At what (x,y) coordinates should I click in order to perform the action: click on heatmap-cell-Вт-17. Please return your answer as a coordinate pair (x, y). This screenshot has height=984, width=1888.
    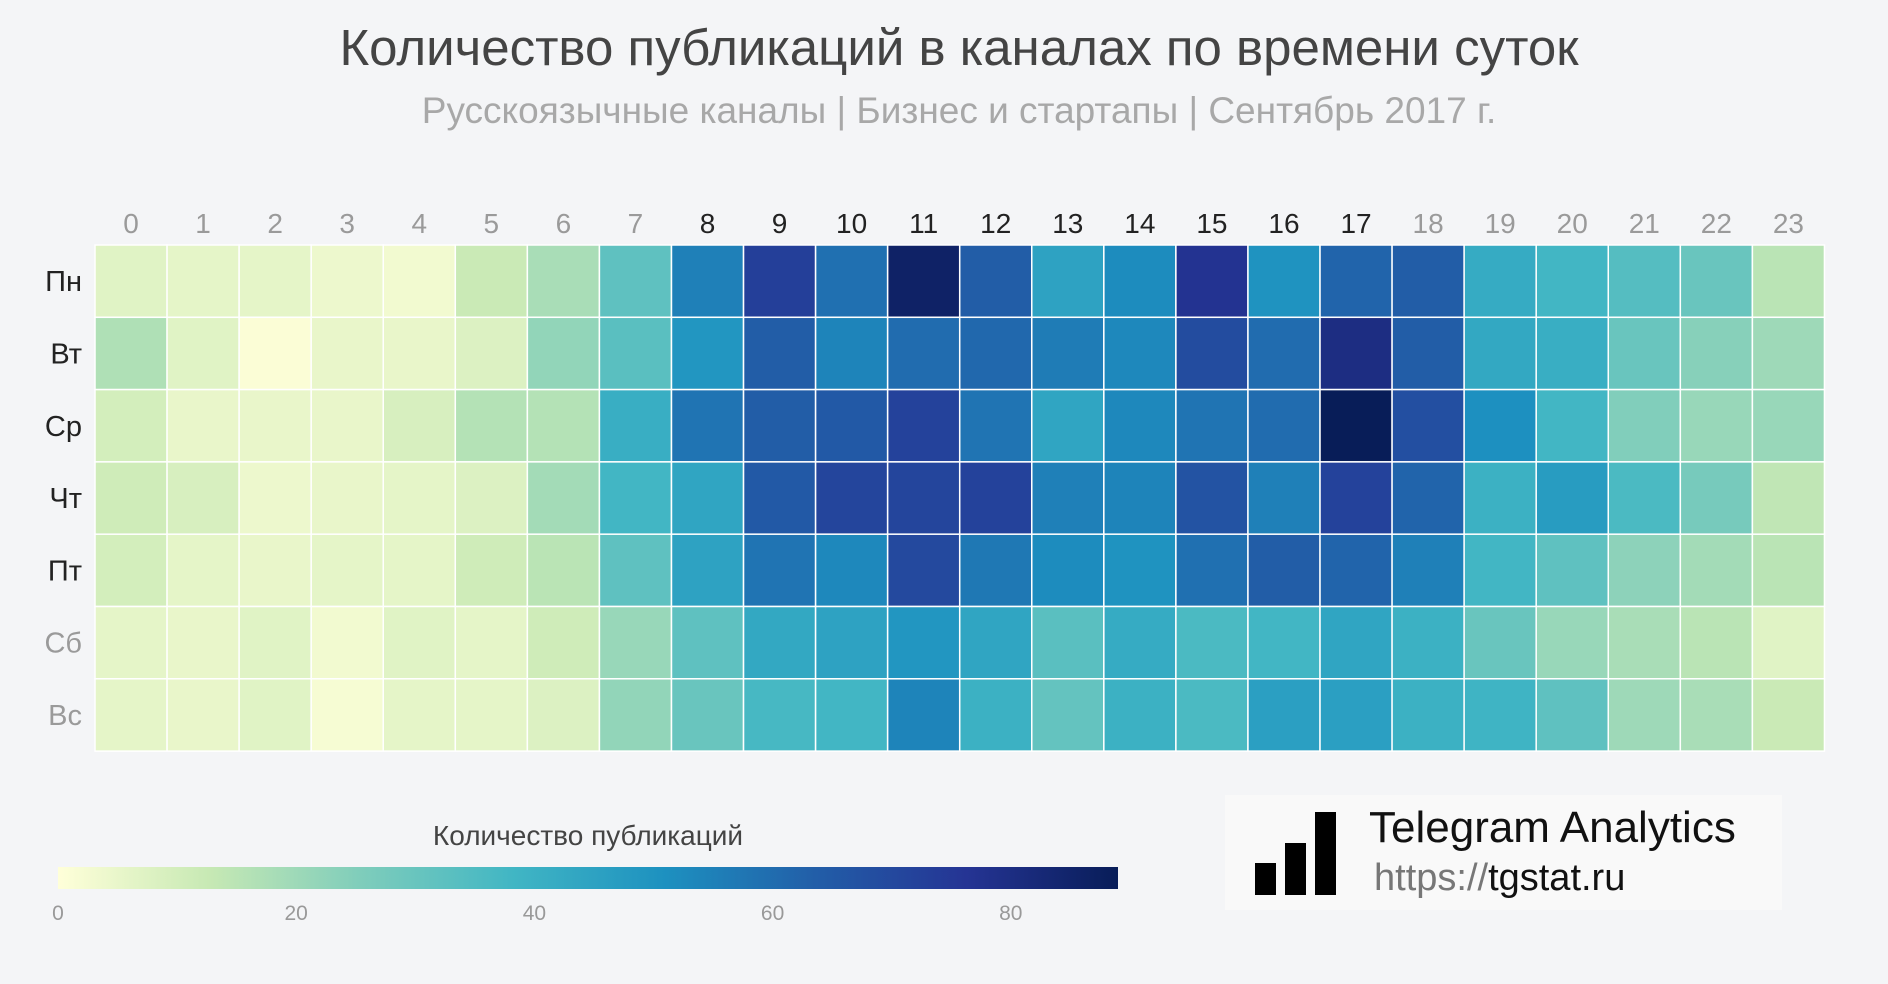
    Looking at the image, I should click on (1356, 353).